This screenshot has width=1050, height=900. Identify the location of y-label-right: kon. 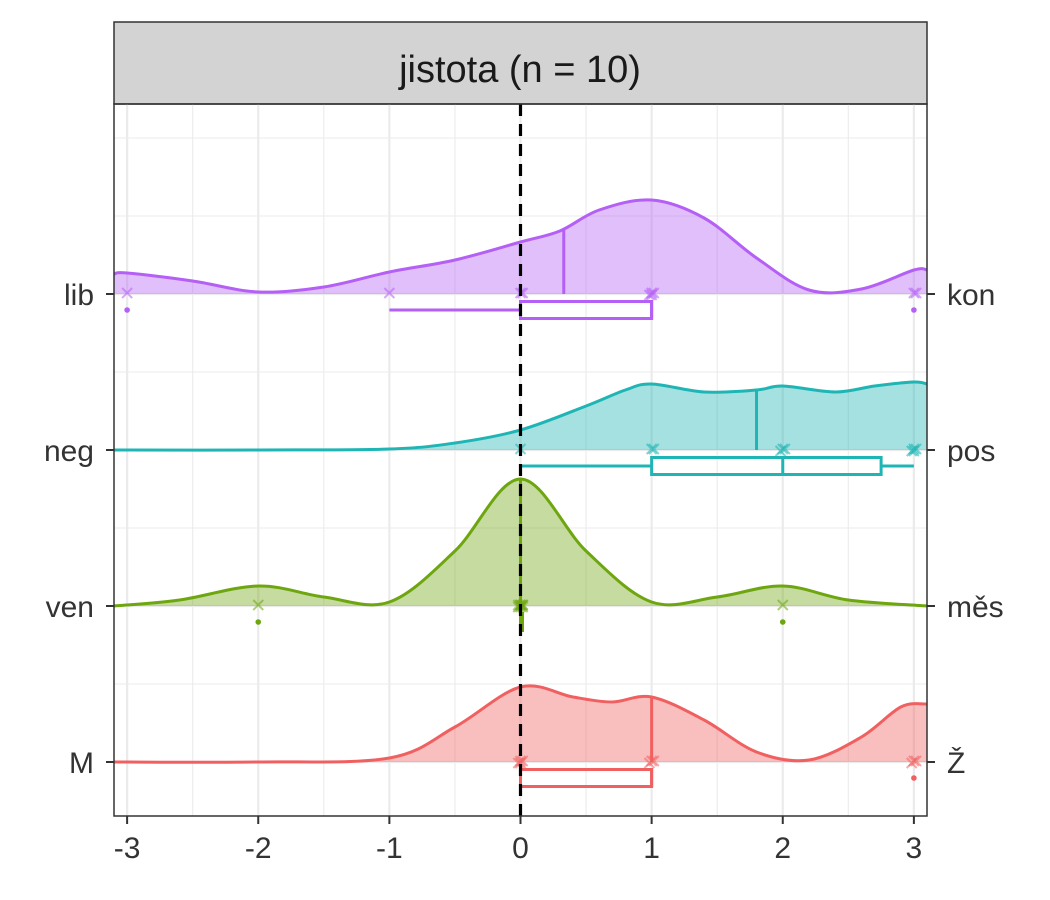
(971, 295).